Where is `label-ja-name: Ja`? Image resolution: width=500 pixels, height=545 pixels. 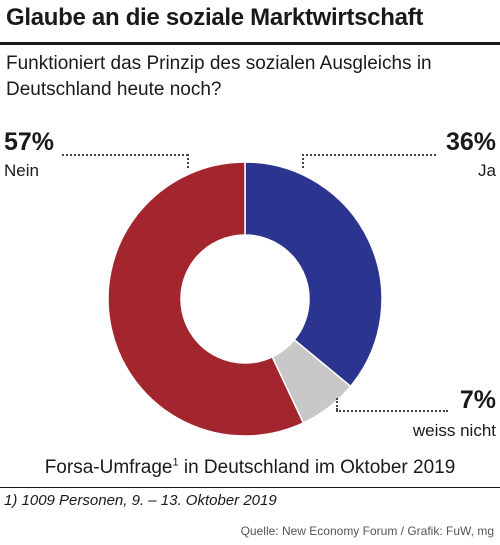 label-ja-name: Ja is located at coordinates (487, 170).